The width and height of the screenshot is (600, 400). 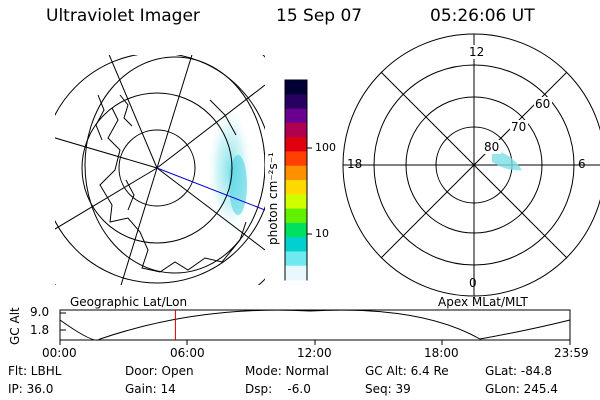 I want to click on mlt-label-18: 18, so click(x=355, y=164).